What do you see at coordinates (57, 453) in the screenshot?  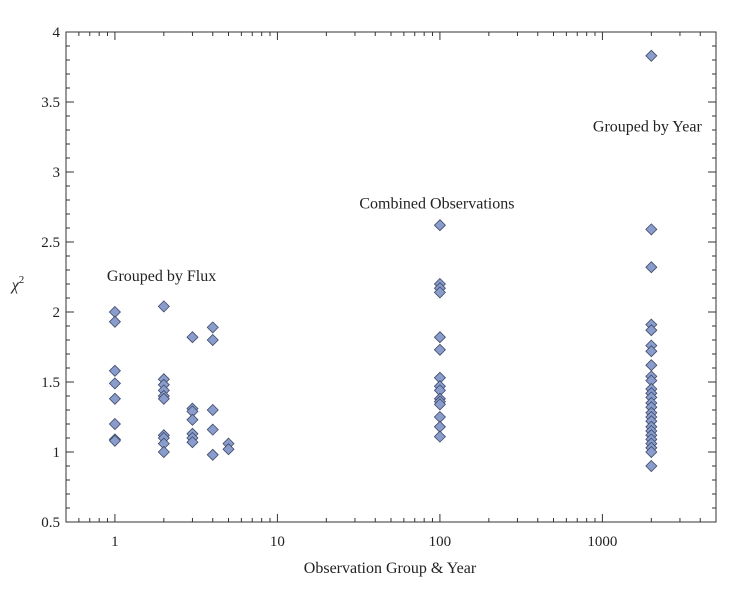 I see `y-tick-label: 1` at bounding box center [57, 453].